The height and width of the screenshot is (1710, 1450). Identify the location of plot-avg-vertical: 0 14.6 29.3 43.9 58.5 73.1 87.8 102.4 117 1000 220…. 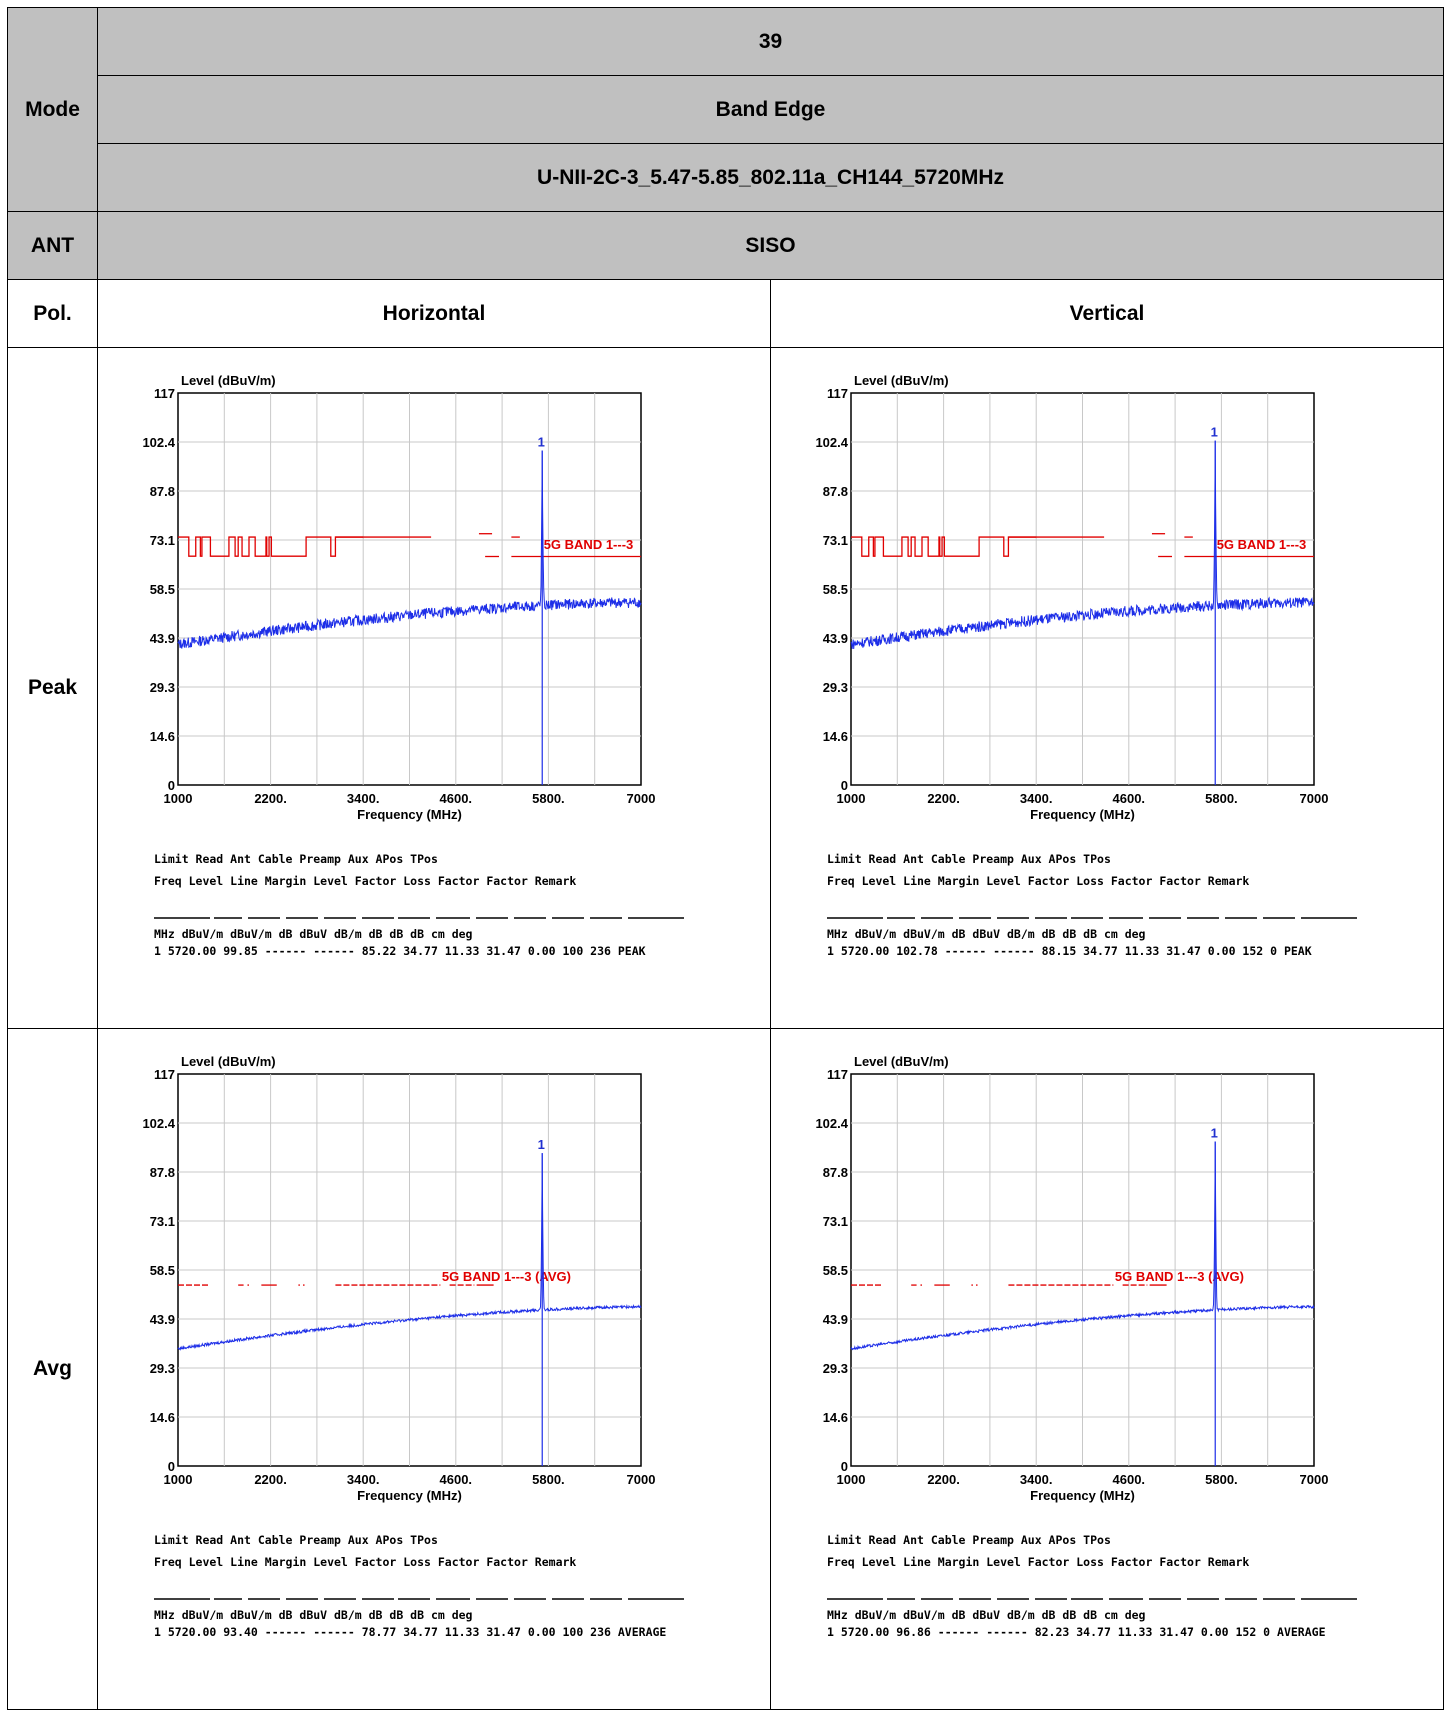
(1086, 1346).